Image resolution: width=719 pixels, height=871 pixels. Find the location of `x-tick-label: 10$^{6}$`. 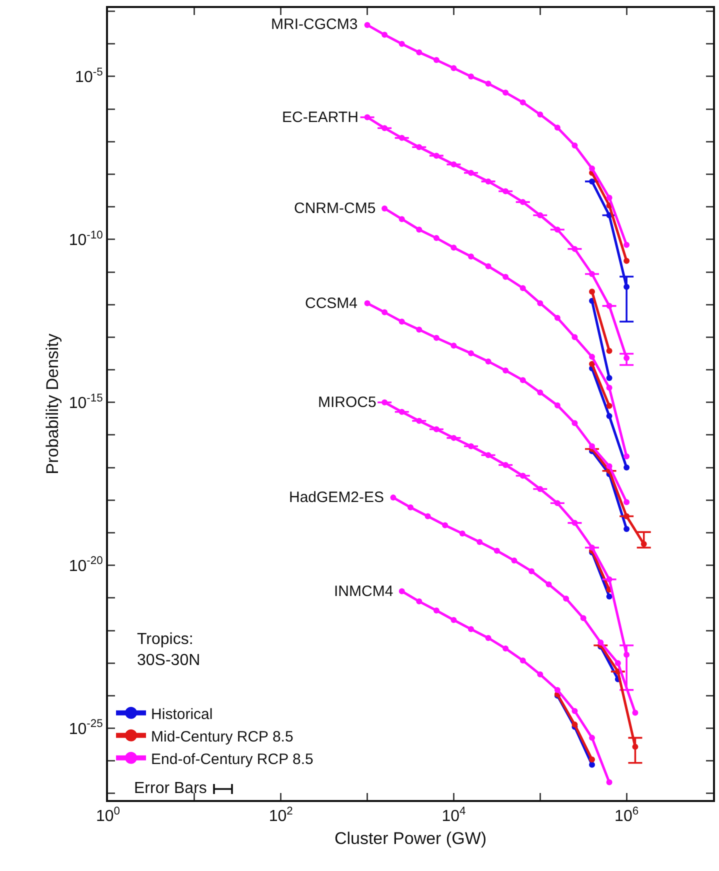

x-tick-label: 10$^{6}$ is located at coordinates (626, 815).